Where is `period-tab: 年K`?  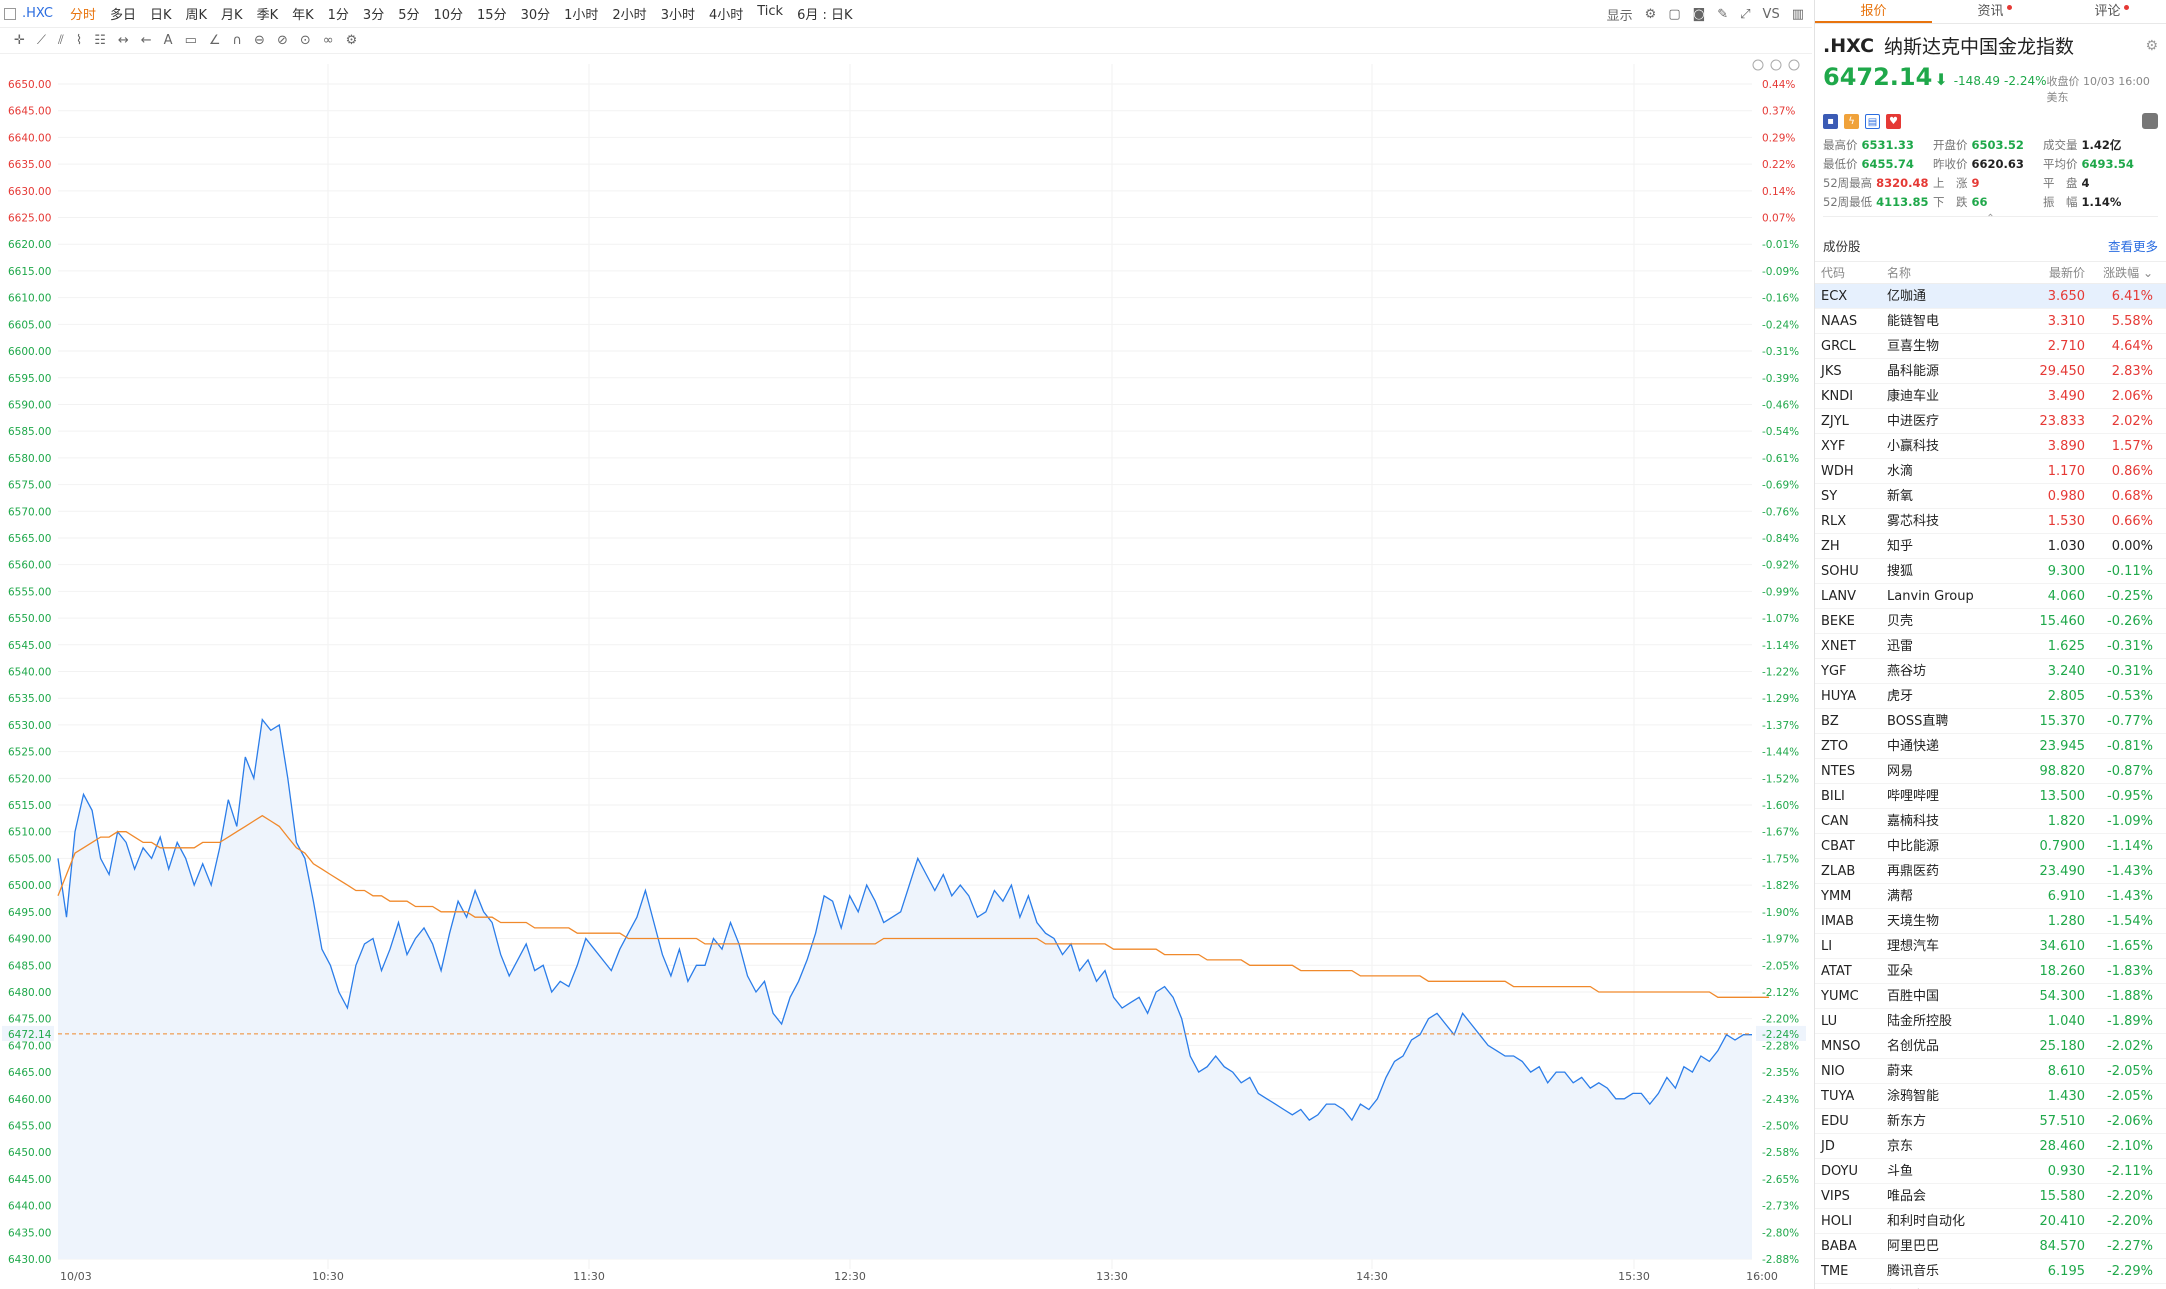
period-tab: 年K is located at coordinates (303, 15).